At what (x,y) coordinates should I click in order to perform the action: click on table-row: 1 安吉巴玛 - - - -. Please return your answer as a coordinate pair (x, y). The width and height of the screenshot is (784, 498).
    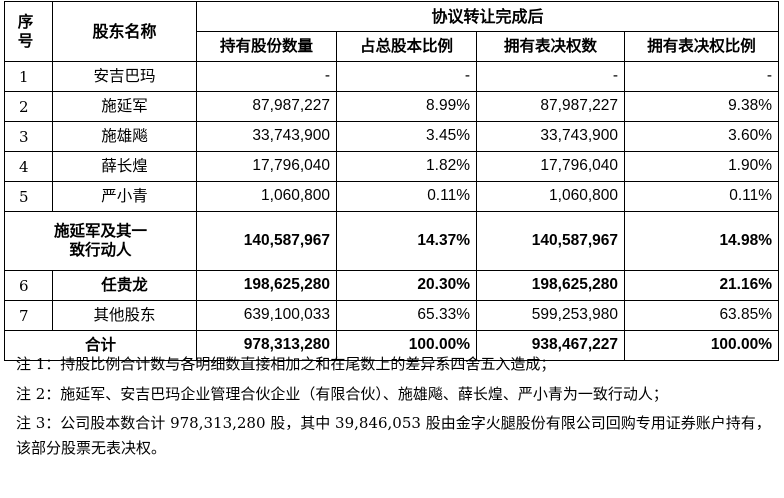
    Looking at the image, I should click on (392, 76).